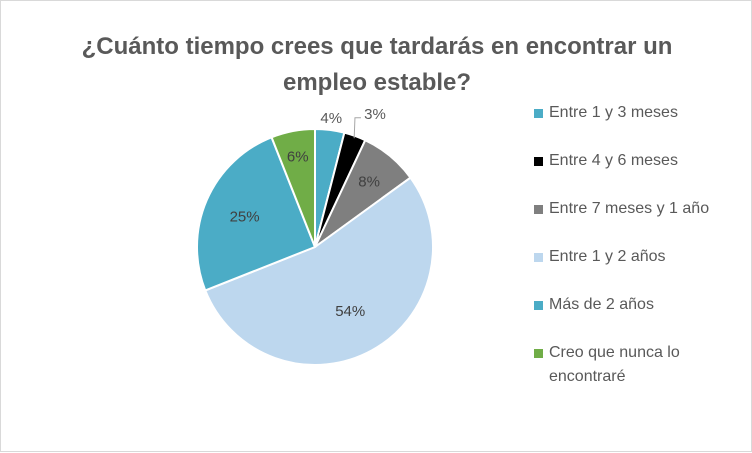 This screenshot has width=752, height=453. Describe the element at coordinates (614, 364) in the screenshot. I see `legend-label: Creo que nunca lo encontraré` at that location.